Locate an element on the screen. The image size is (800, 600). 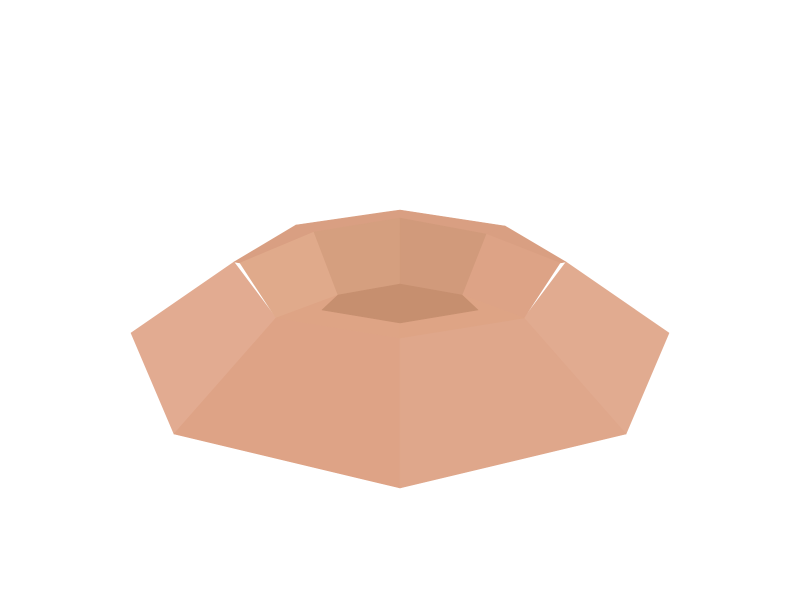
bowl-floor is located at coordinates (400, 303).